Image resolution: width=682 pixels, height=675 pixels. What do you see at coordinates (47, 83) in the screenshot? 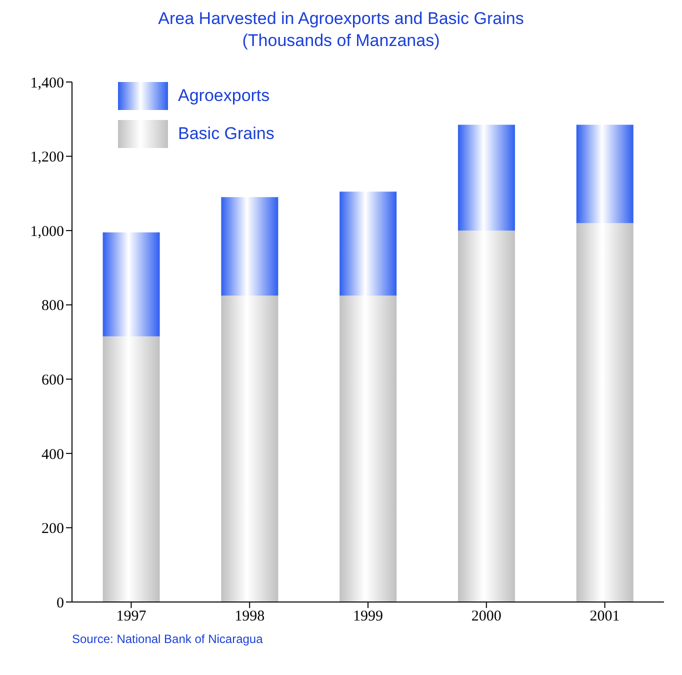
I see `y-tick-label: 1,400` at bounding box center [47, 83].